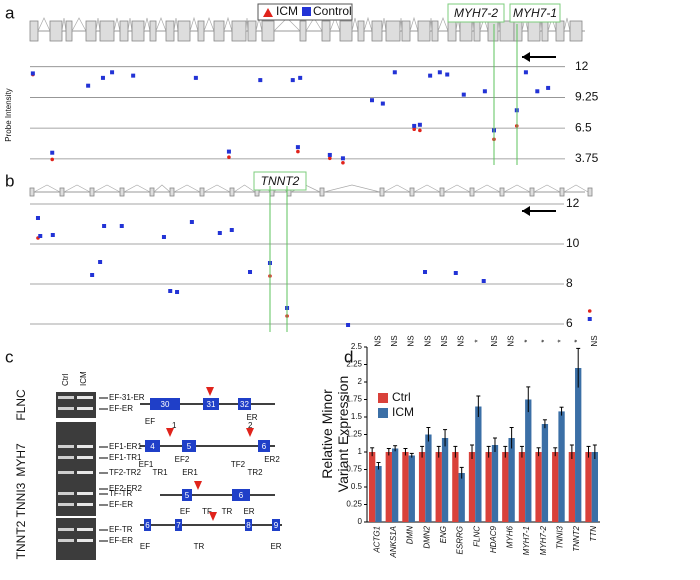 This screenshot has height=580, width=700. I want to click on label: DMN, so click(410, 535).